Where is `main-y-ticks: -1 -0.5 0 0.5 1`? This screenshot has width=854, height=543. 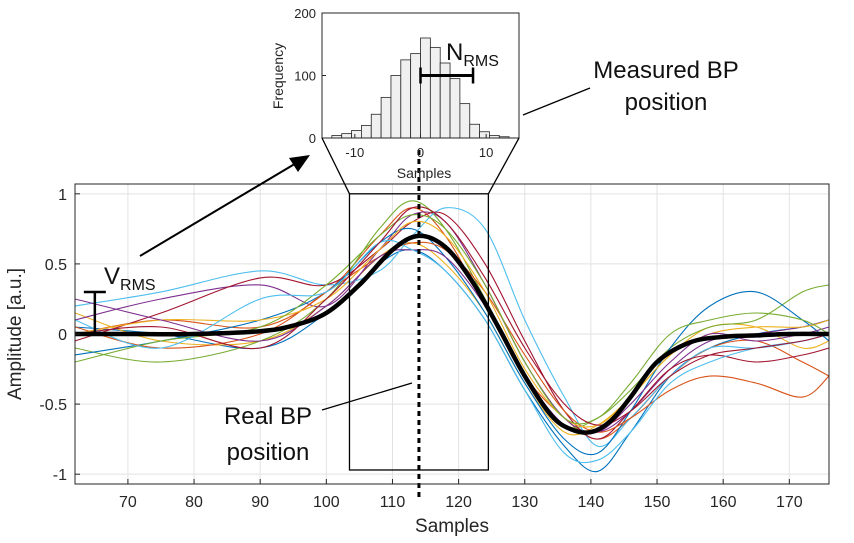 main-y-ticks: -1 -0.5 0 0.5 1 is located at coordinates (59, 335).